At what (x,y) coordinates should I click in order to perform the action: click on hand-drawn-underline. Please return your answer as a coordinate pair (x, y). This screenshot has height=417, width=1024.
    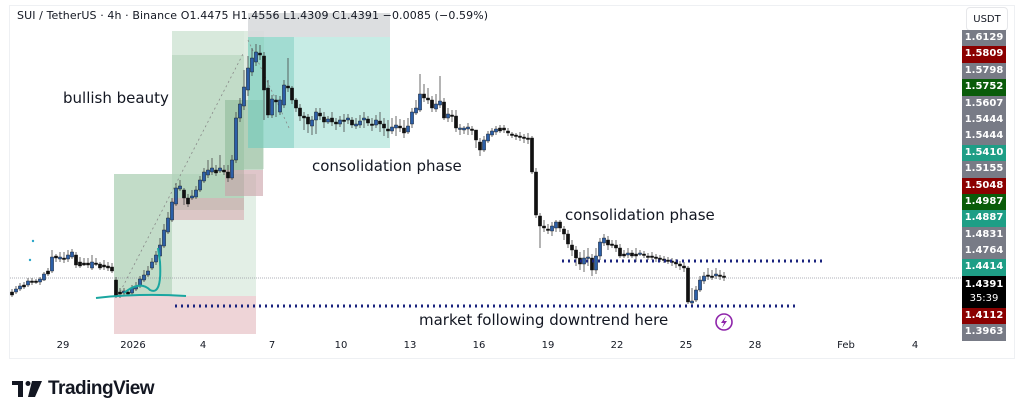
    Looking at the image, I should click on (141, 296).